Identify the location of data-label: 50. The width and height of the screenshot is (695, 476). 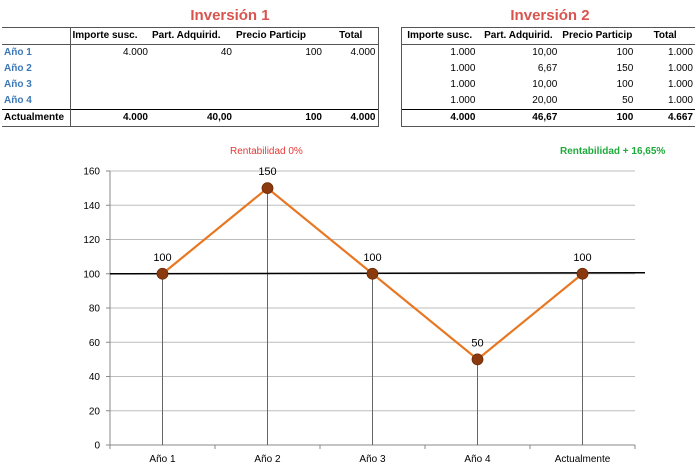
(477, 343).